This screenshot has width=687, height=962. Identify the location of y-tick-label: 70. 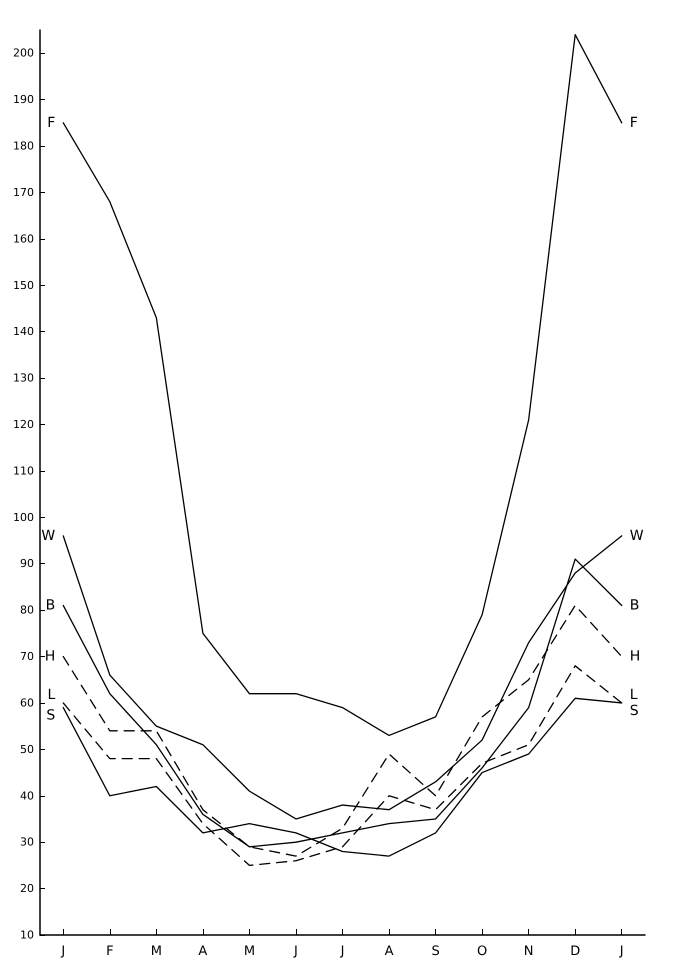
(27, 657).